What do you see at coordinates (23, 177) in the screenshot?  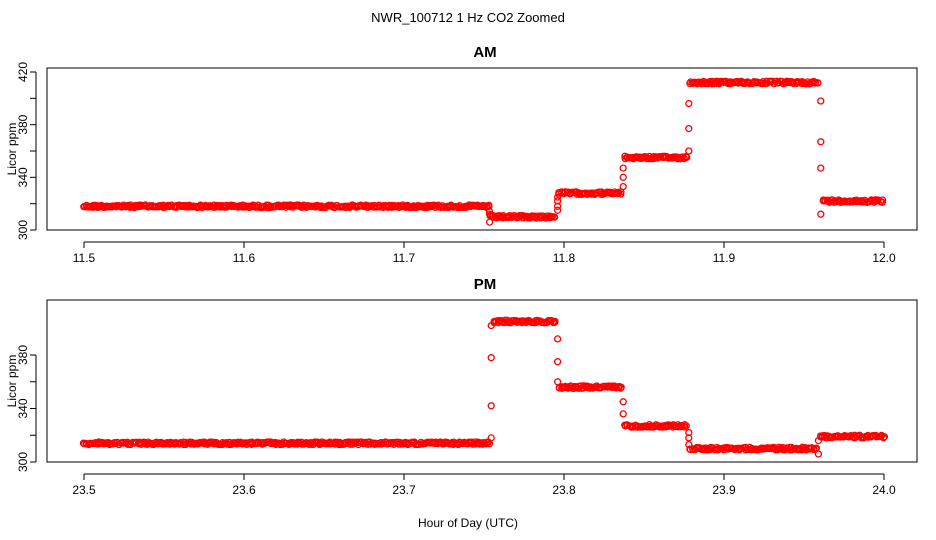 I see `am-y-tick-label: 340` at bounding box center [23, 177].